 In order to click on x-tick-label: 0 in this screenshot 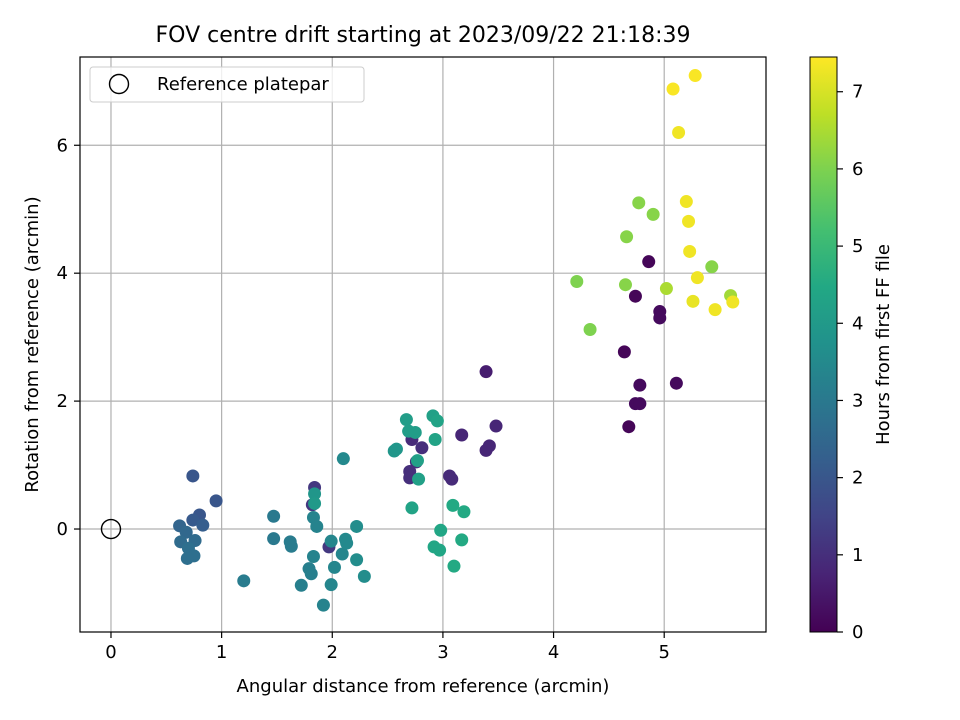, I will do `click(110, 652)`.